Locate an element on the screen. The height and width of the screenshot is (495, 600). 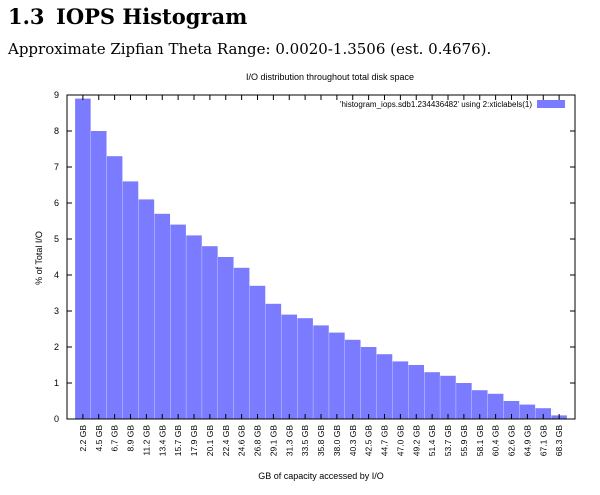
section-heading: 1.3 IOPS Histogram is located at coordinates (127, 16).